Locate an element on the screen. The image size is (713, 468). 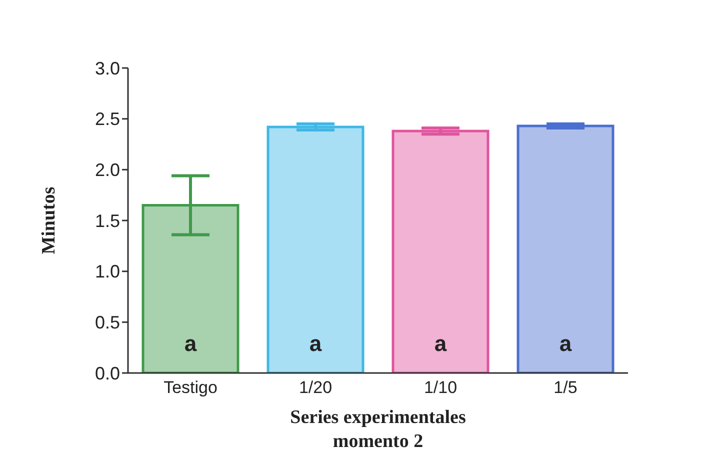
x-tick-label: 1/10 is located at coordinates (441, 388).